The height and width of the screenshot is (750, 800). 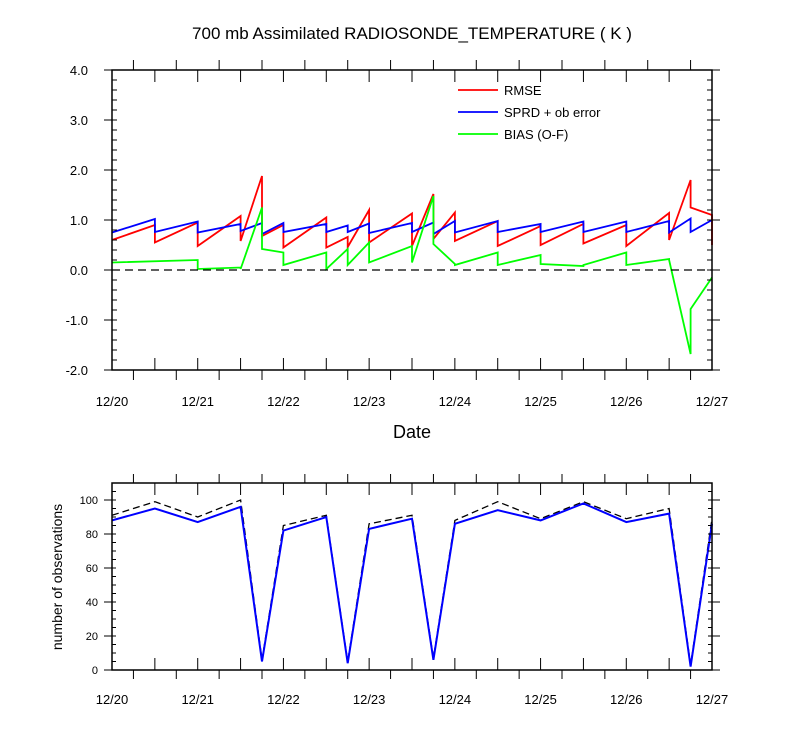 I want to click on legend-label: RMSE, so click(x=523, y=90).